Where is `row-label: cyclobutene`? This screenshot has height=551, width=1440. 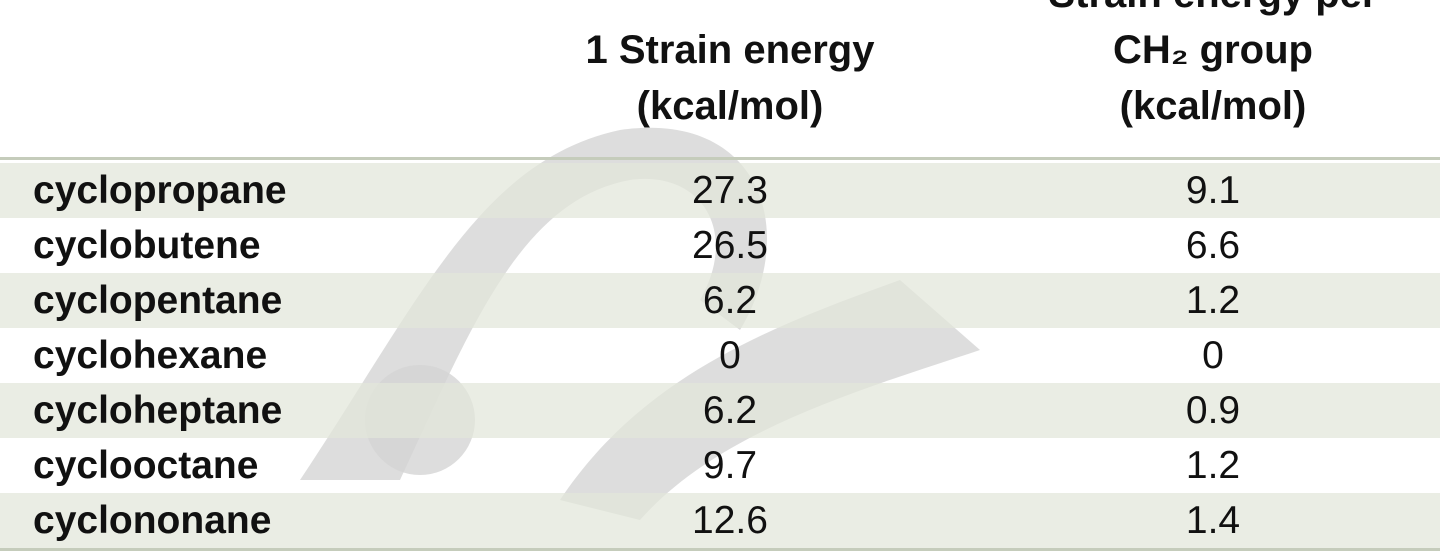 row-label: cyclobutene is located at coordinates (147, 245).